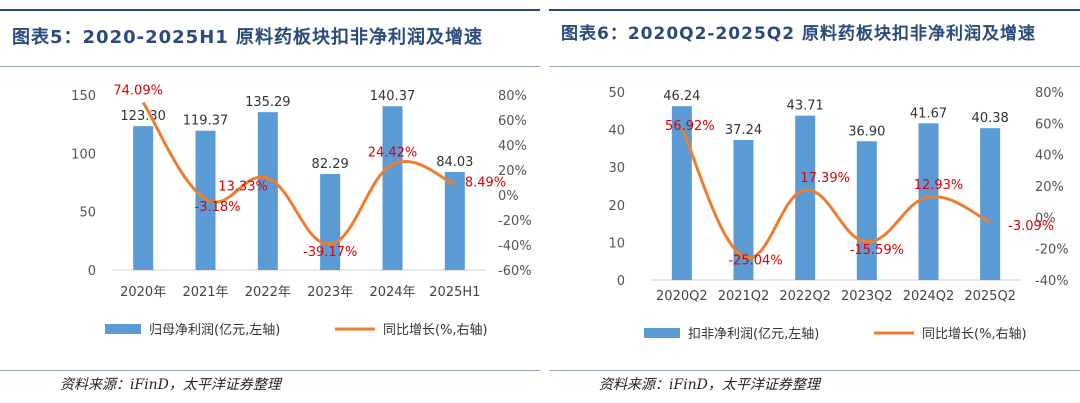 The image size is (1080, 403). I want to click on bar-value-label: 84.03, so click(454, 162).